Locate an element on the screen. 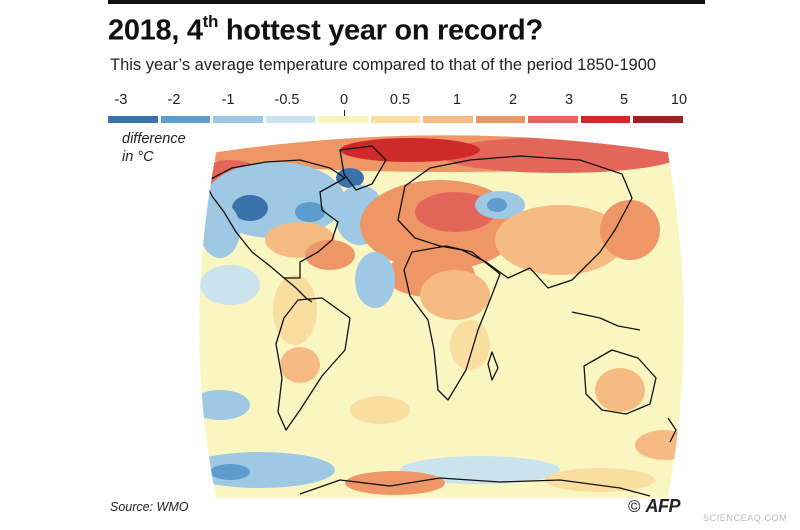 This screenshot has height=530, width=800. madagascar-coast is located at coordinates (493, 366).